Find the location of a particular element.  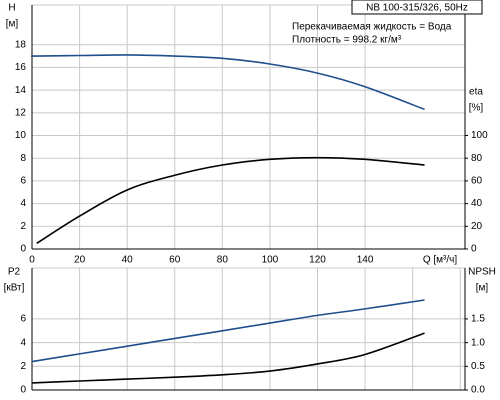

x-tick-label: 100 is located at coordinates (270, 260).